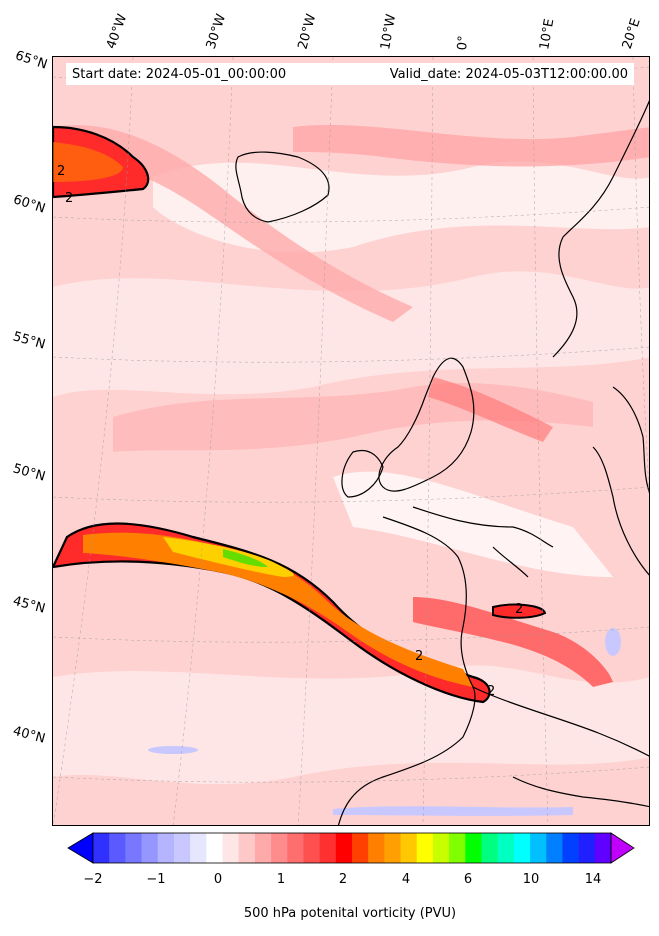 This screenshot has height=936, width=659. Describe the element at coordinates (156, 879) in the screenshot. I see `colorbar-tick: −1` at that location.